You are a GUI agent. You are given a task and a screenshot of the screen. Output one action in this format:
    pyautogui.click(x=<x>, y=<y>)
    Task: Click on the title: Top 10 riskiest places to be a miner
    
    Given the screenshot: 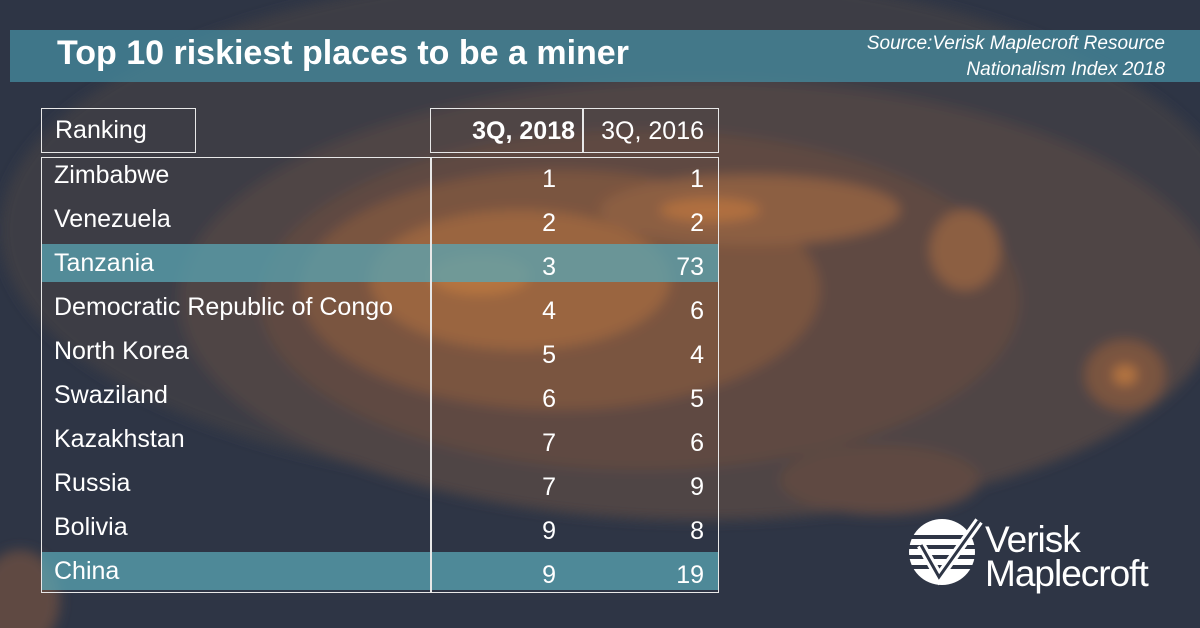 What is the action you would take?
    pyautogui.click(x=343, y=53)
    